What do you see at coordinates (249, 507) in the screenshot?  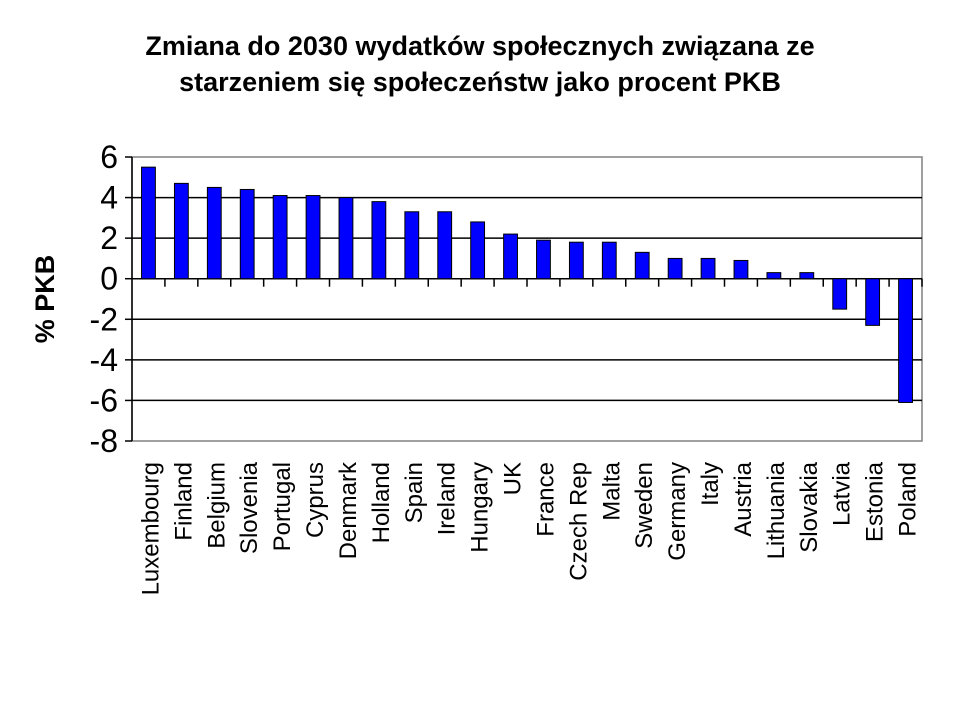 I see `x-tick-label: Slovenia` at bounding box center [249, 507].